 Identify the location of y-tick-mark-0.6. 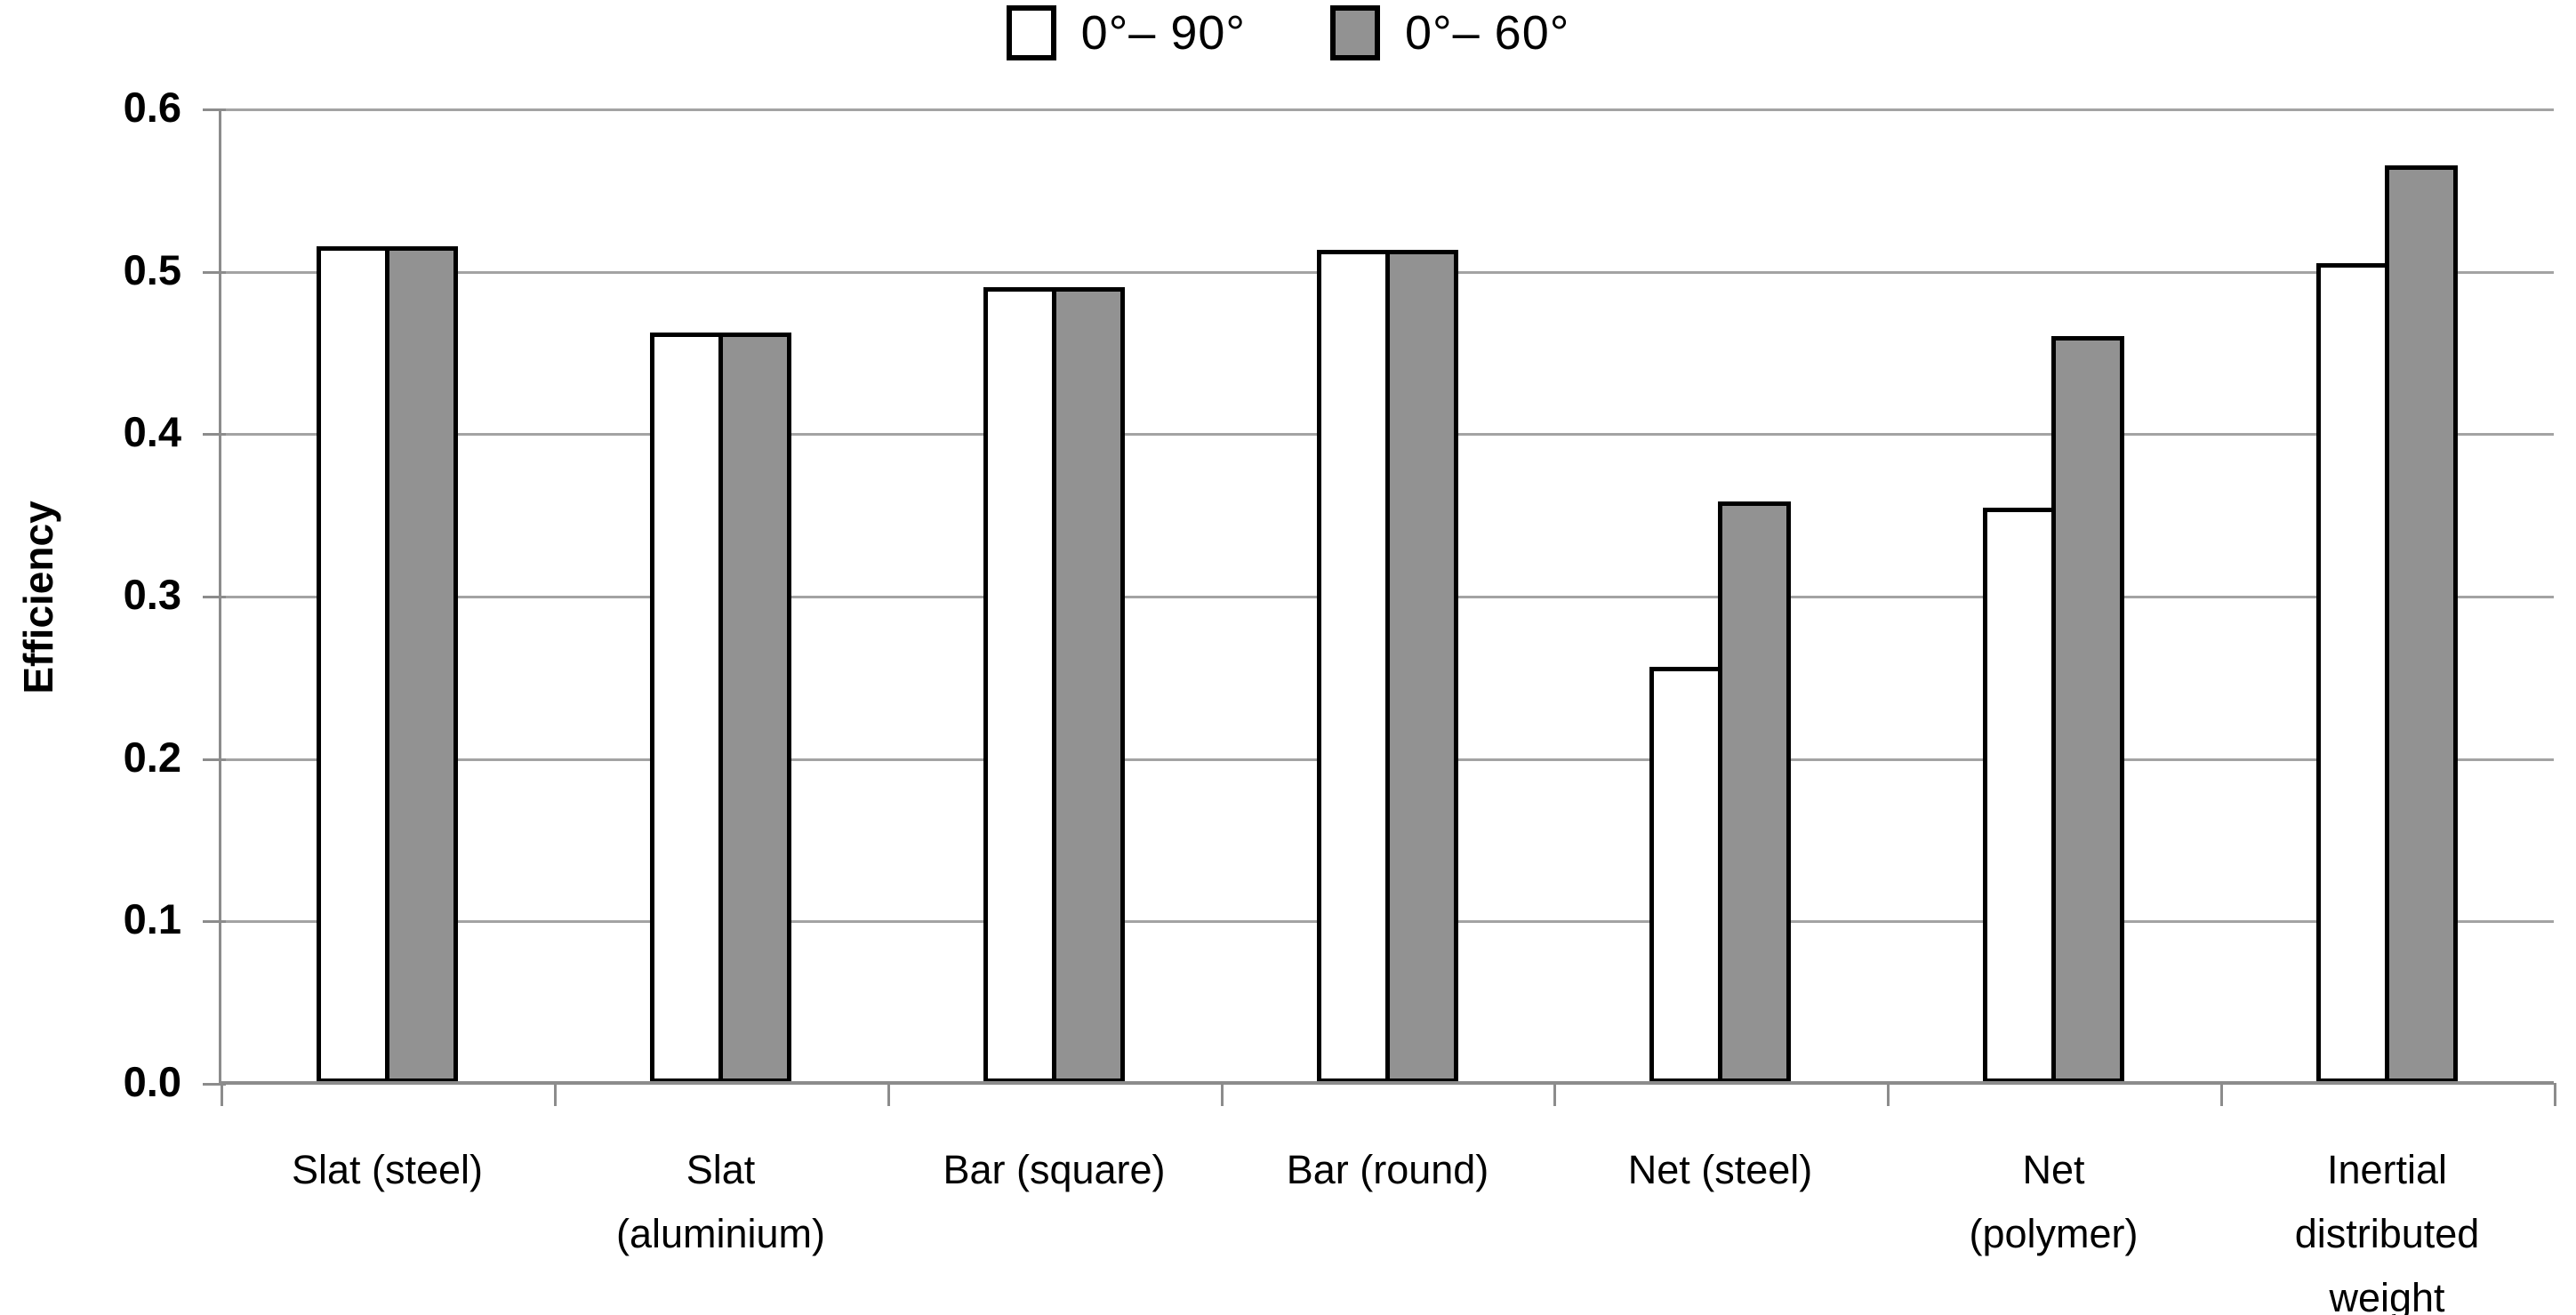
(214, 109).